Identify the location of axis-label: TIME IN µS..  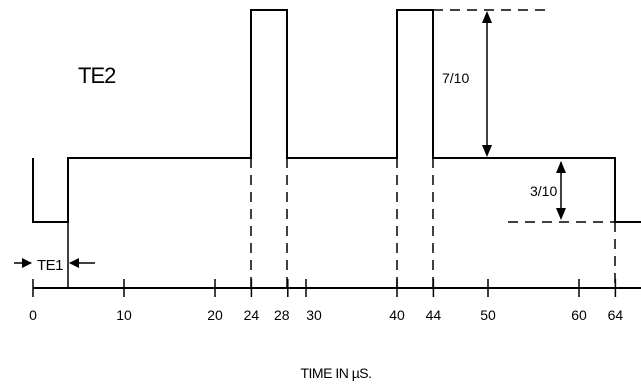
(335, 373).